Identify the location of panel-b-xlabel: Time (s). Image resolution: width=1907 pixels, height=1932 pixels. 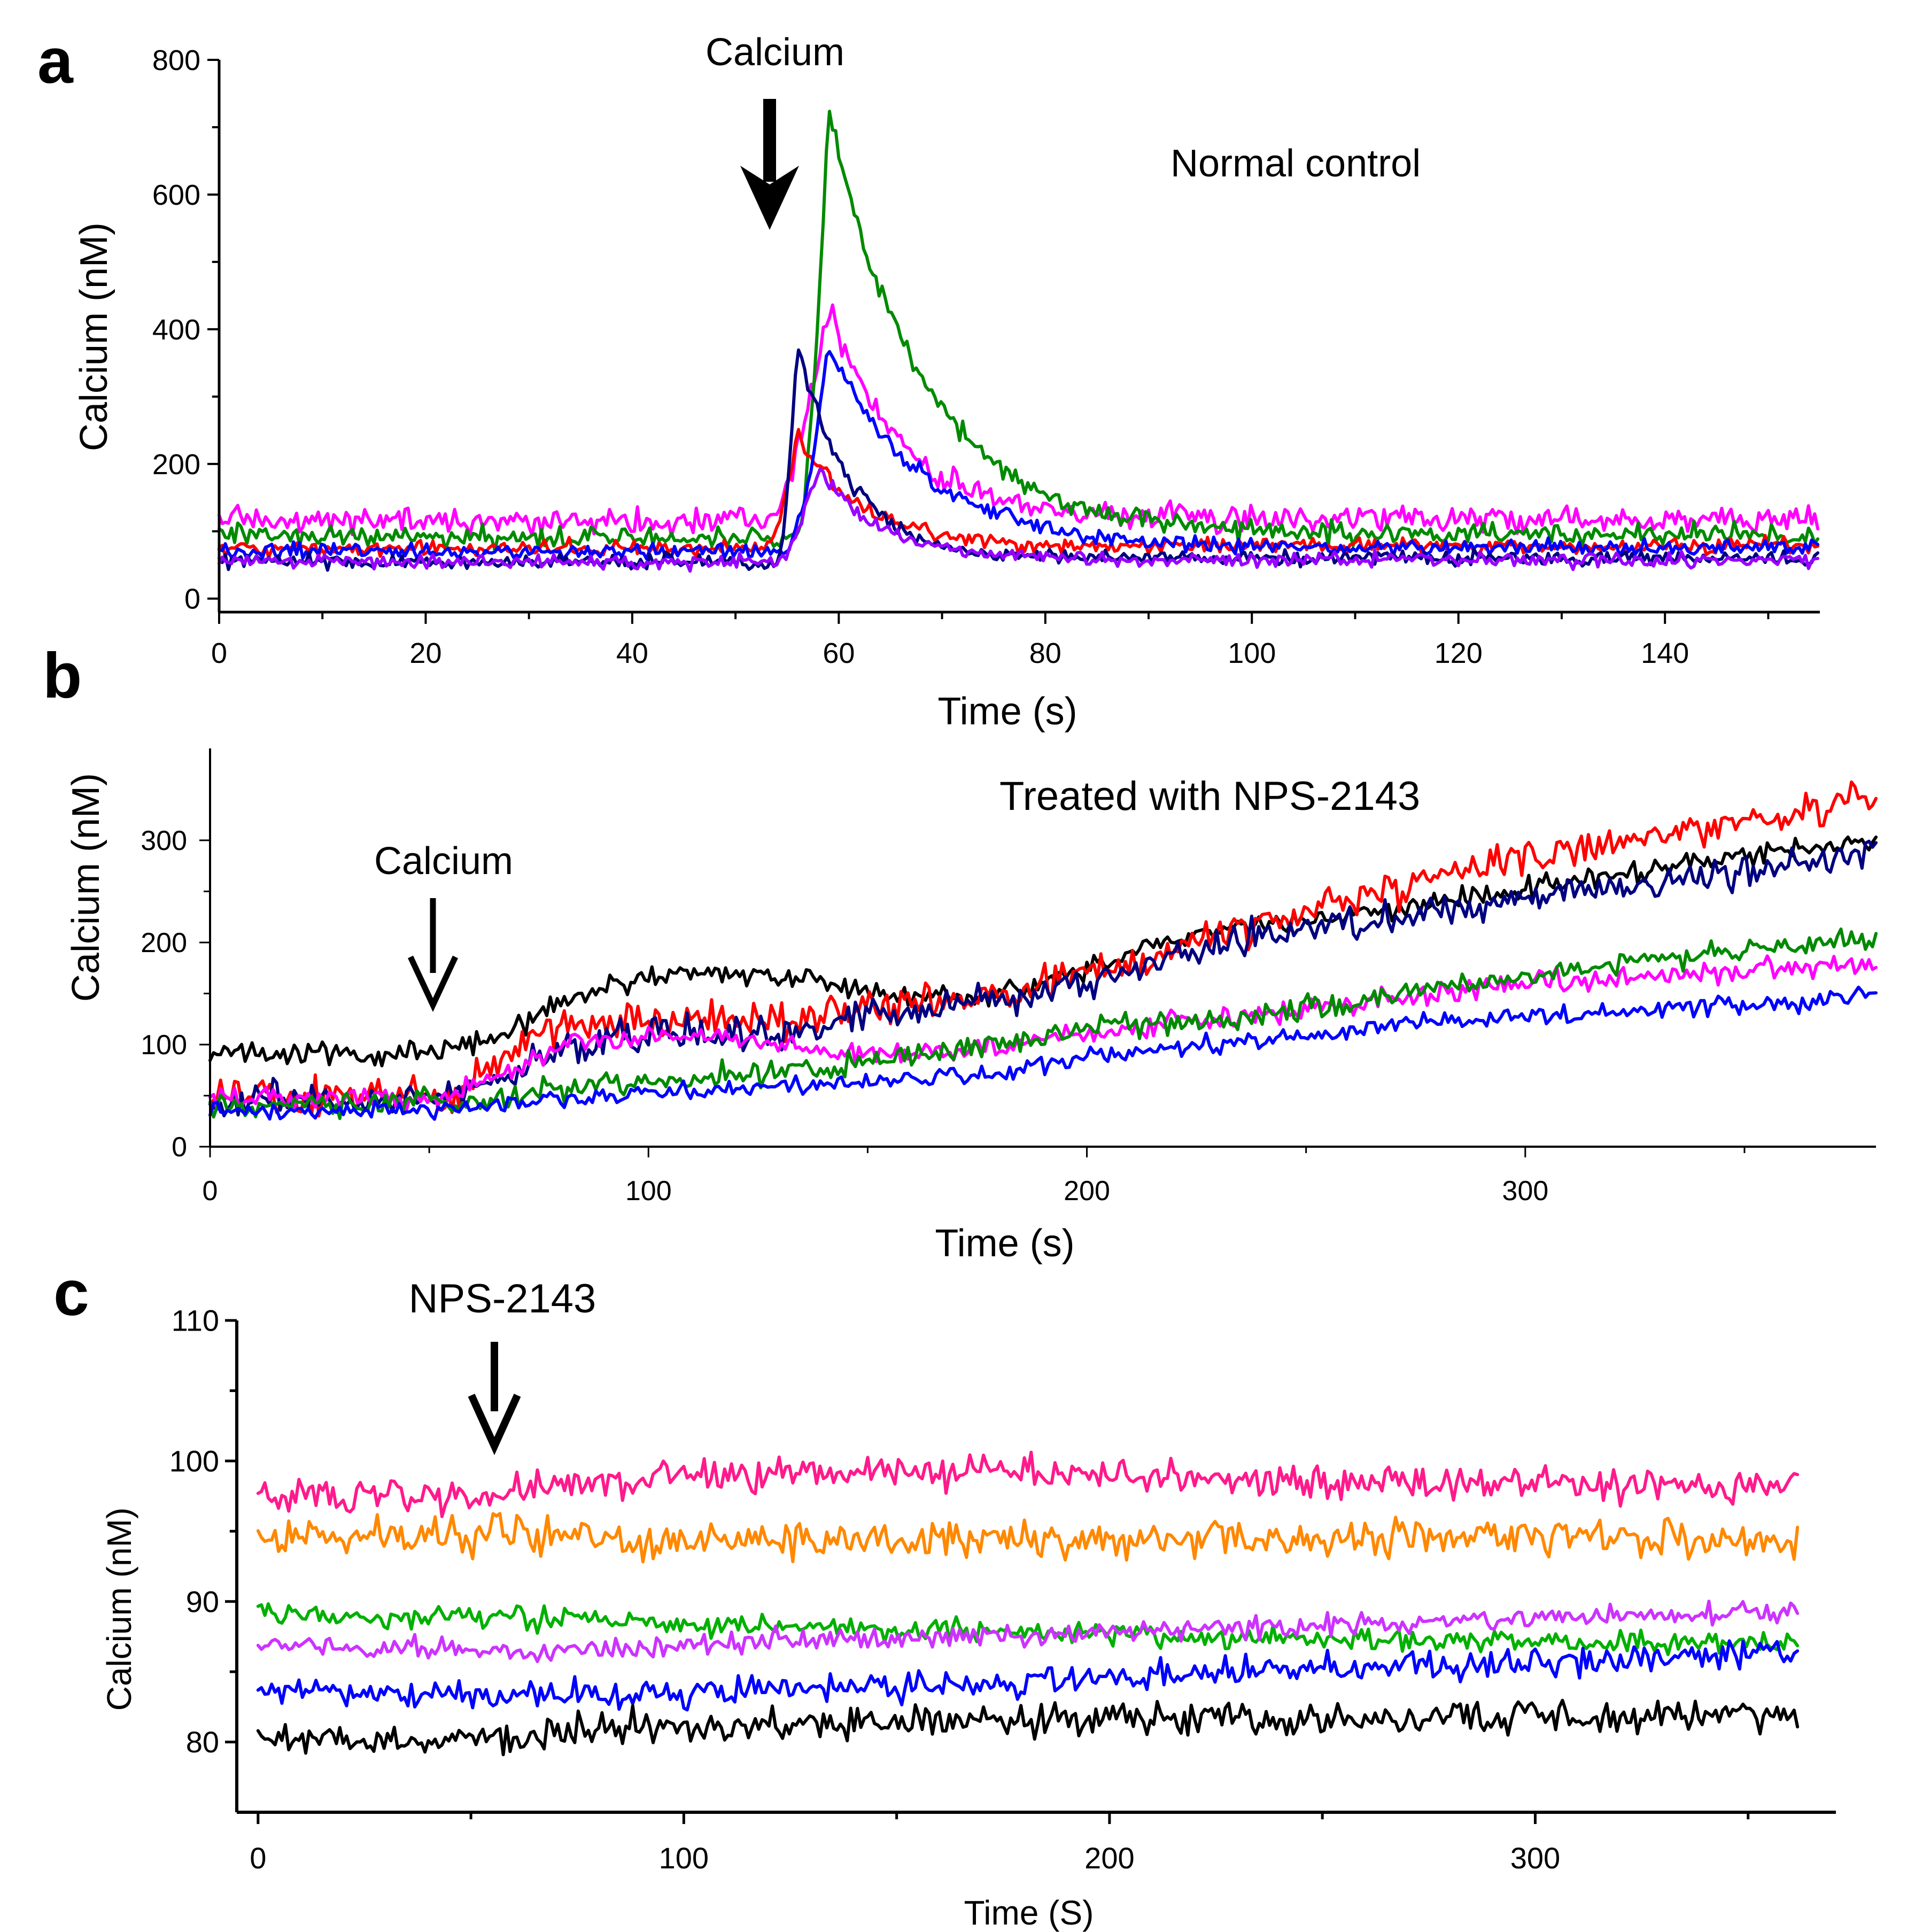
(1004, 1243).